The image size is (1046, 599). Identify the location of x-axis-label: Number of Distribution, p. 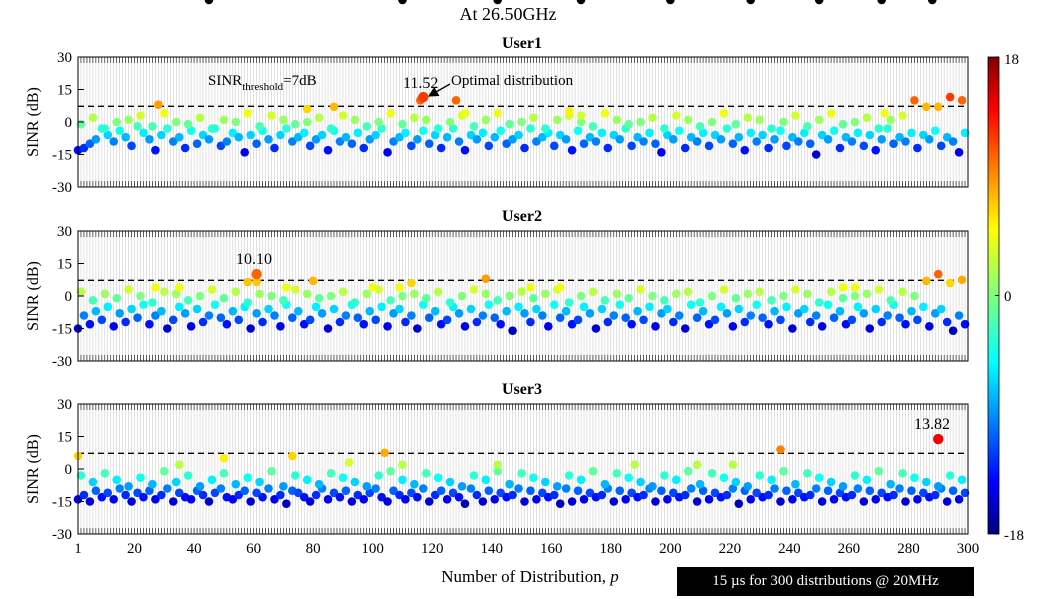
(530, 576).